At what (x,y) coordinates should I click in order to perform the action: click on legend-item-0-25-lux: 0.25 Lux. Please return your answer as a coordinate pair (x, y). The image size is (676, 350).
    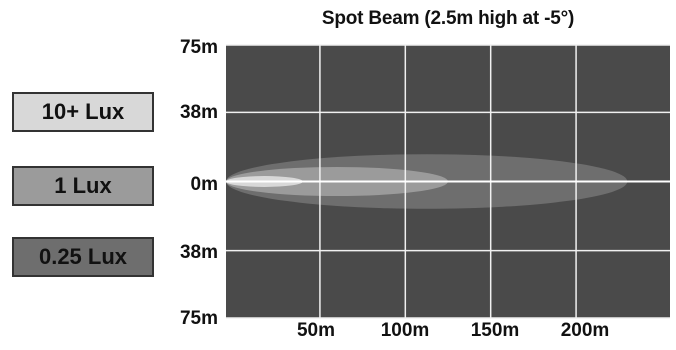
    Looking at the image, I should click on (83, 257).